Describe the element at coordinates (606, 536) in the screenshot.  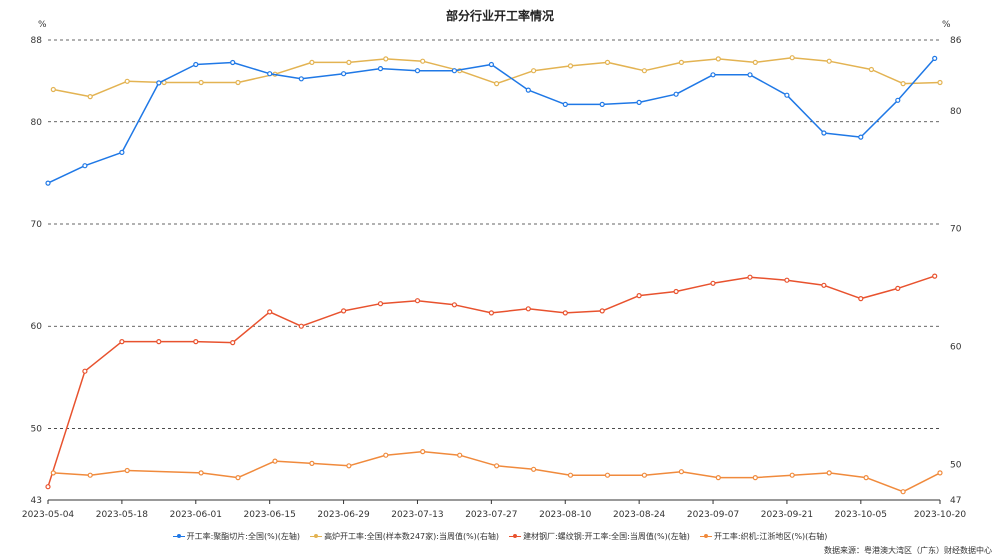
I see `legend-label: 建材钢厂:螺纹钢:开工率:全国:当周值(%)(左轴)` at that location.